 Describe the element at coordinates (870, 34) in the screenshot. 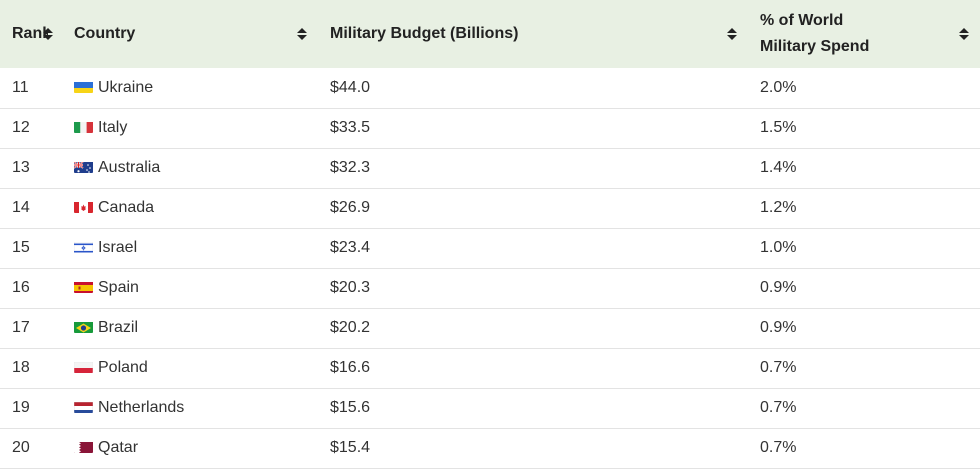

I see `pct-header-label: % of World Military Spend` at that location.